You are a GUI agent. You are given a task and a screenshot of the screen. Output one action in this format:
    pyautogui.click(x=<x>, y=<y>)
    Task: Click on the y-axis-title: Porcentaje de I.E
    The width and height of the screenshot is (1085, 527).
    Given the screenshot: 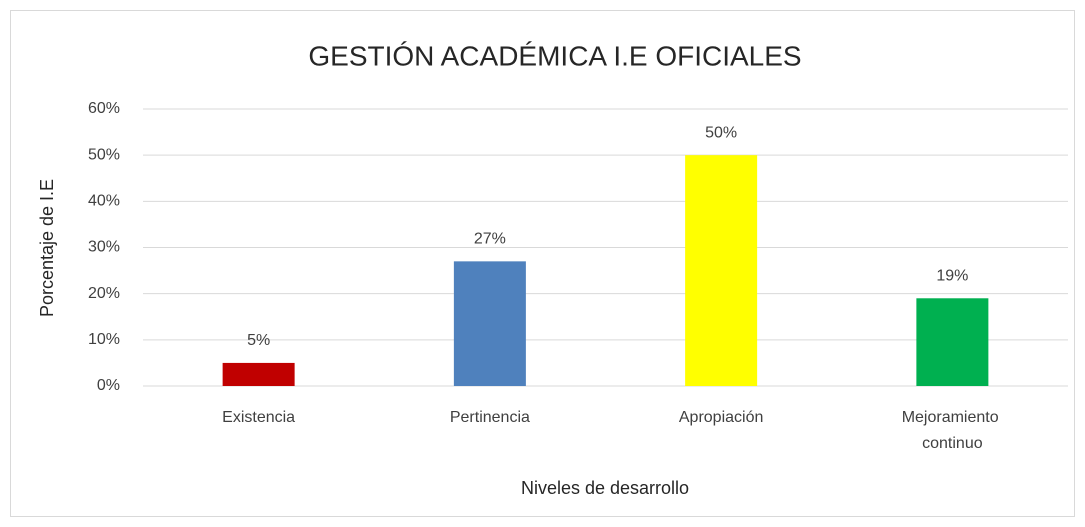 What is the action you would take?
    pyautogui.click(x=47, y=248)
    